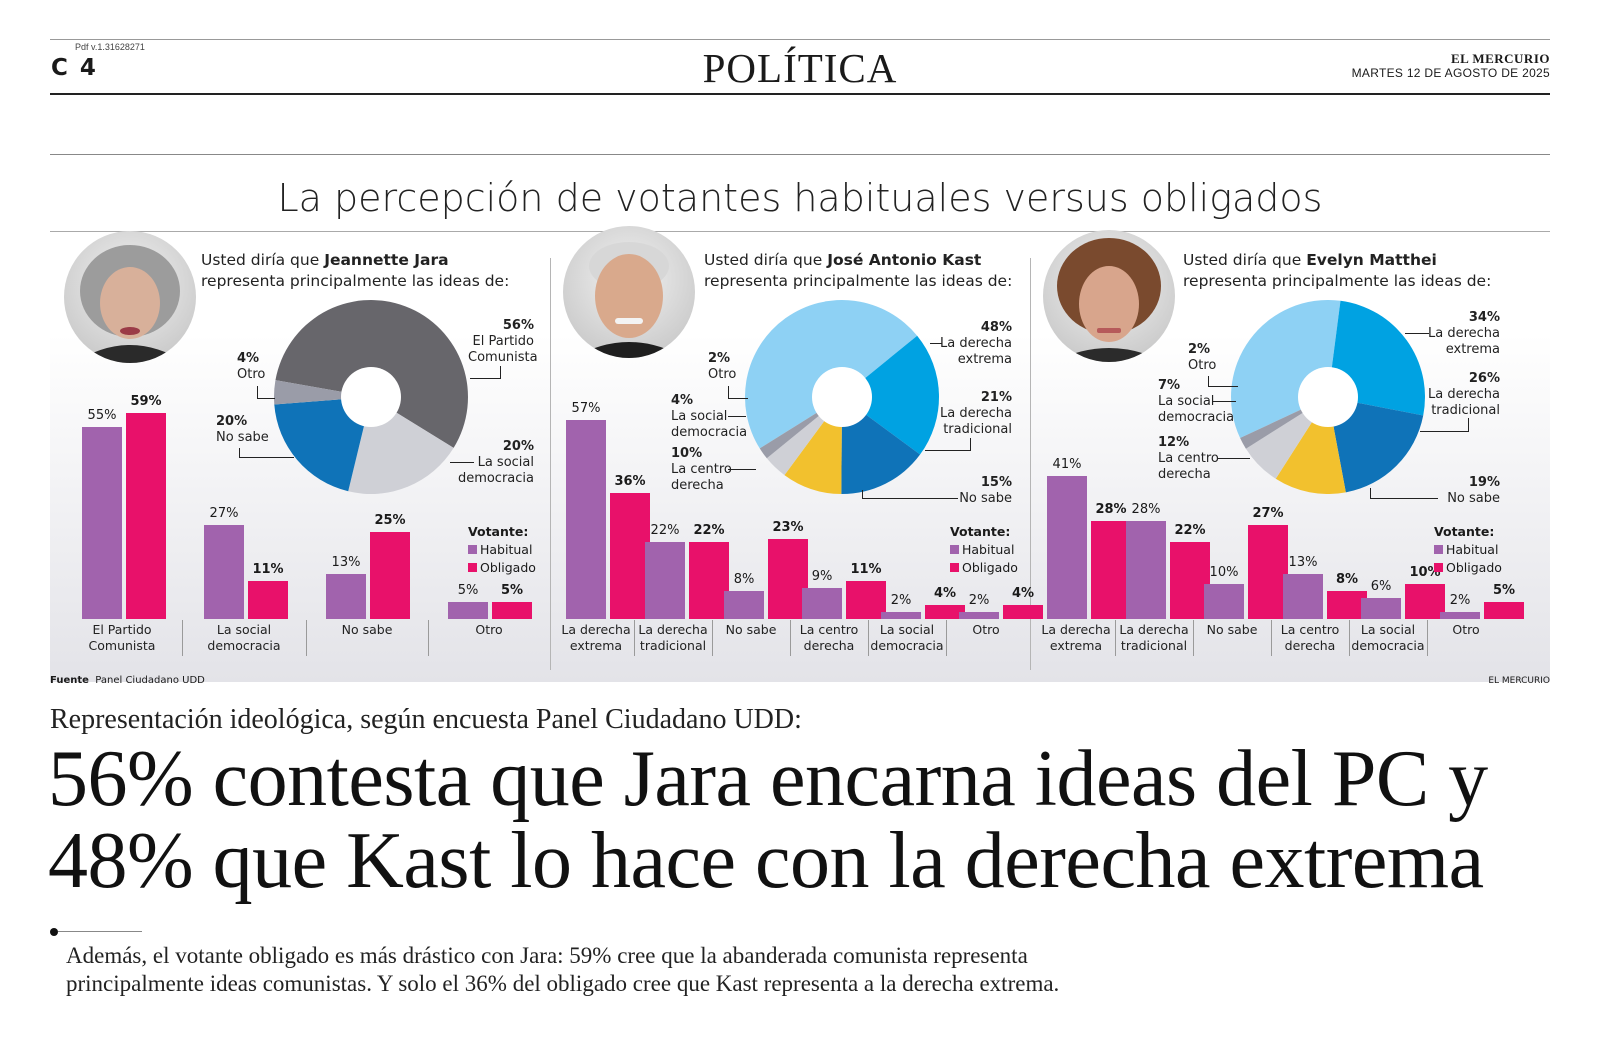  Describe the element at coordinates (127, 680) in the screenshot. I see `graphic-source: Fuente Panel Ciudadano UDD` at that location.